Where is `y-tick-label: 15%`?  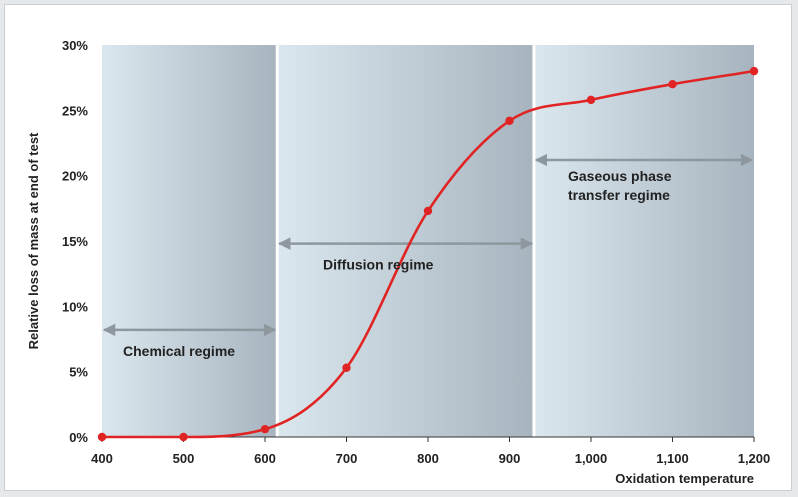
y-tick-label: 15% is located at coordinates (75, 241).